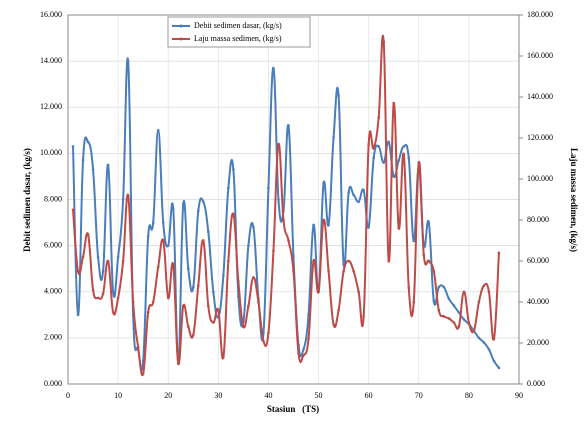 This screenshot has width=585, height=426. I want to click on y2-tick-label: 180.000, so click(540, 14).